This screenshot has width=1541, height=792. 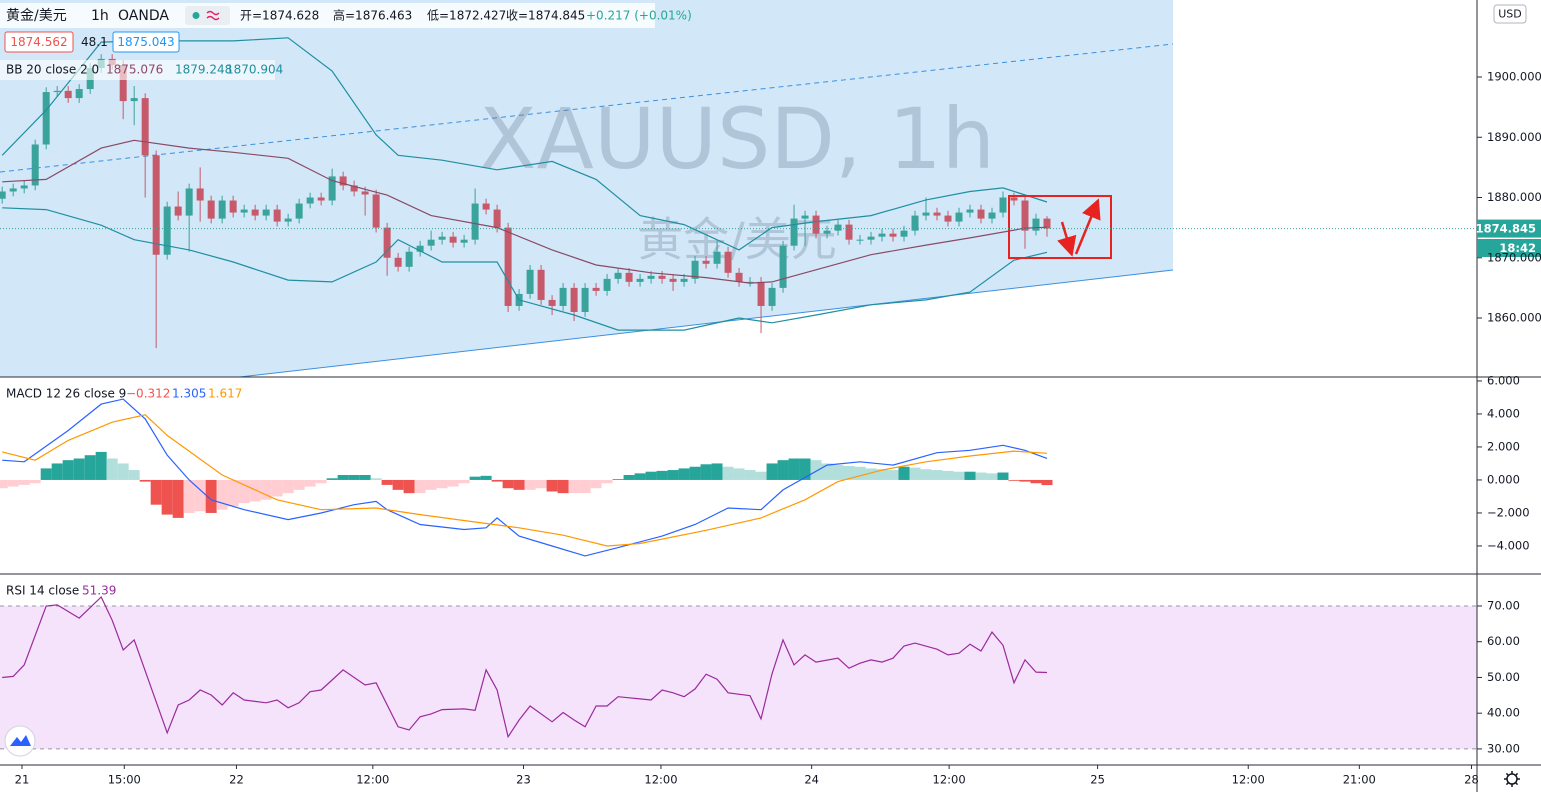 What do you see at coordinates (207, 15) in the screenshot?
I see `status-pill` at bounding box center [207, 15].